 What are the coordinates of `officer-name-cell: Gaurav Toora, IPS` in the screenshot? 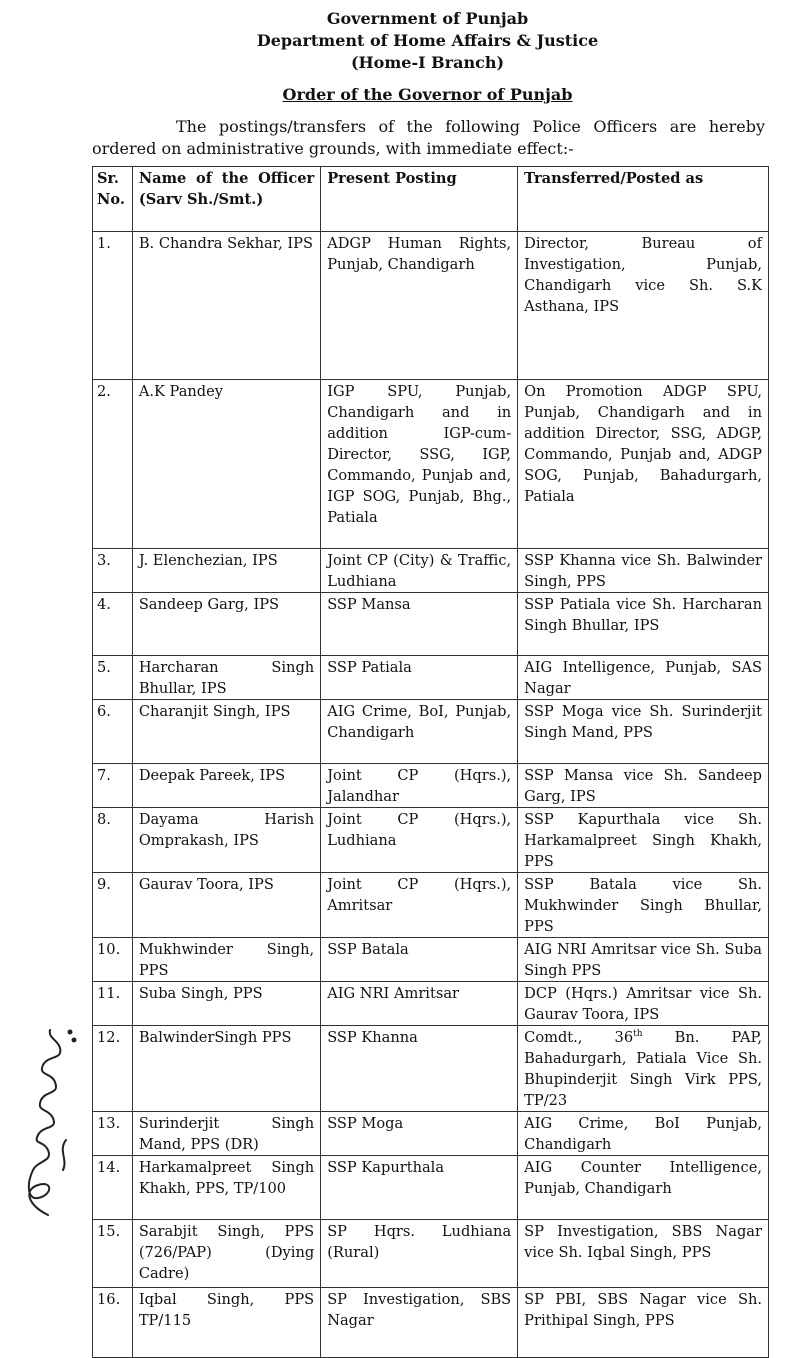 It's located at (226, 905).